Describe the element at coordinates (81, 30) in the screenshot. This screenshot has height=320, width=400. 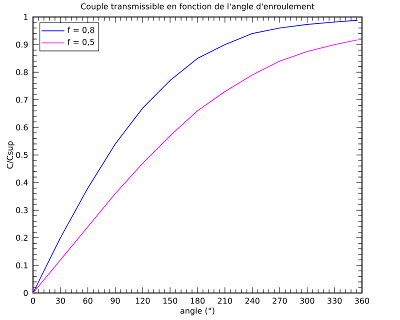
I see `legend-label: f = 0,8` at that location.